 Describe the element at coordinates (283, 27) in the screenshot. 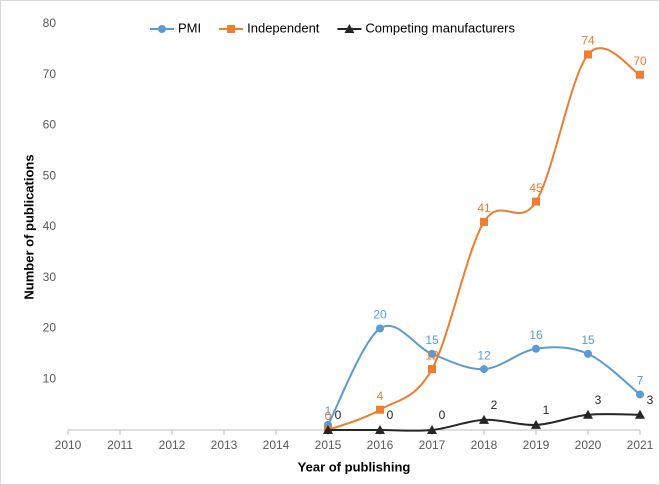

I see `legend-text: Independent` at that location.